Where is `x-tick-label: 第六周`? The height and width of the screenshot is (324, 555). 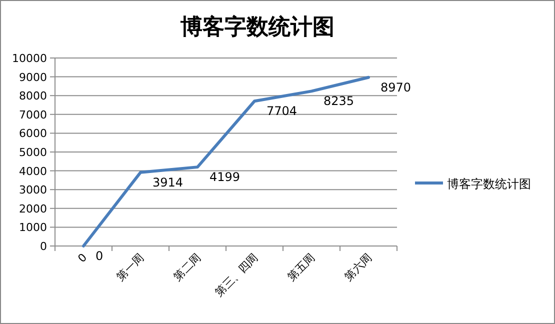 x-tick-label: 第六周 is located at coordinates (358, 267).